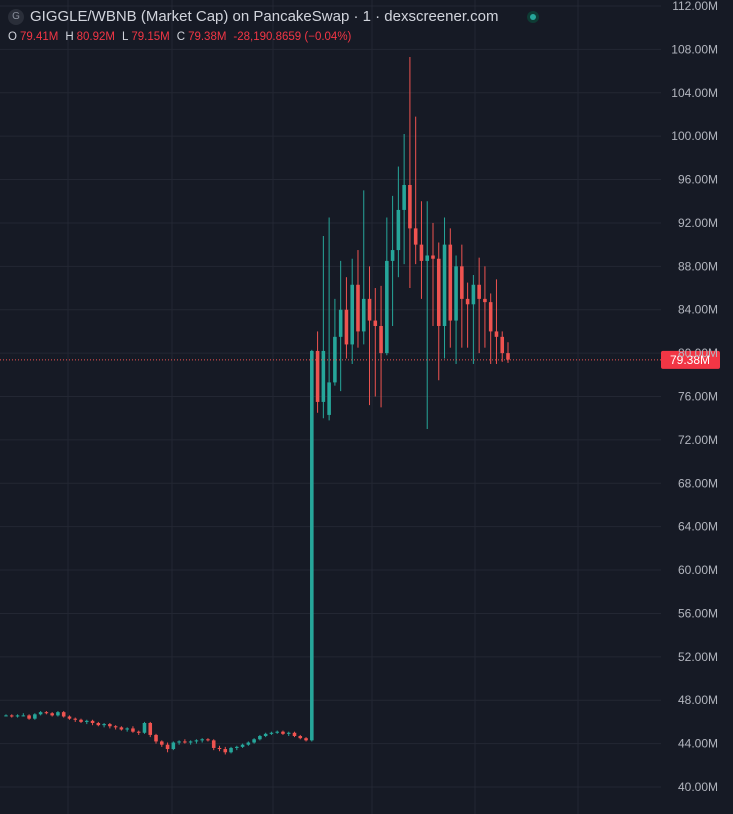  I want to click on current-price-label: 79.38M, so click(690, 360).